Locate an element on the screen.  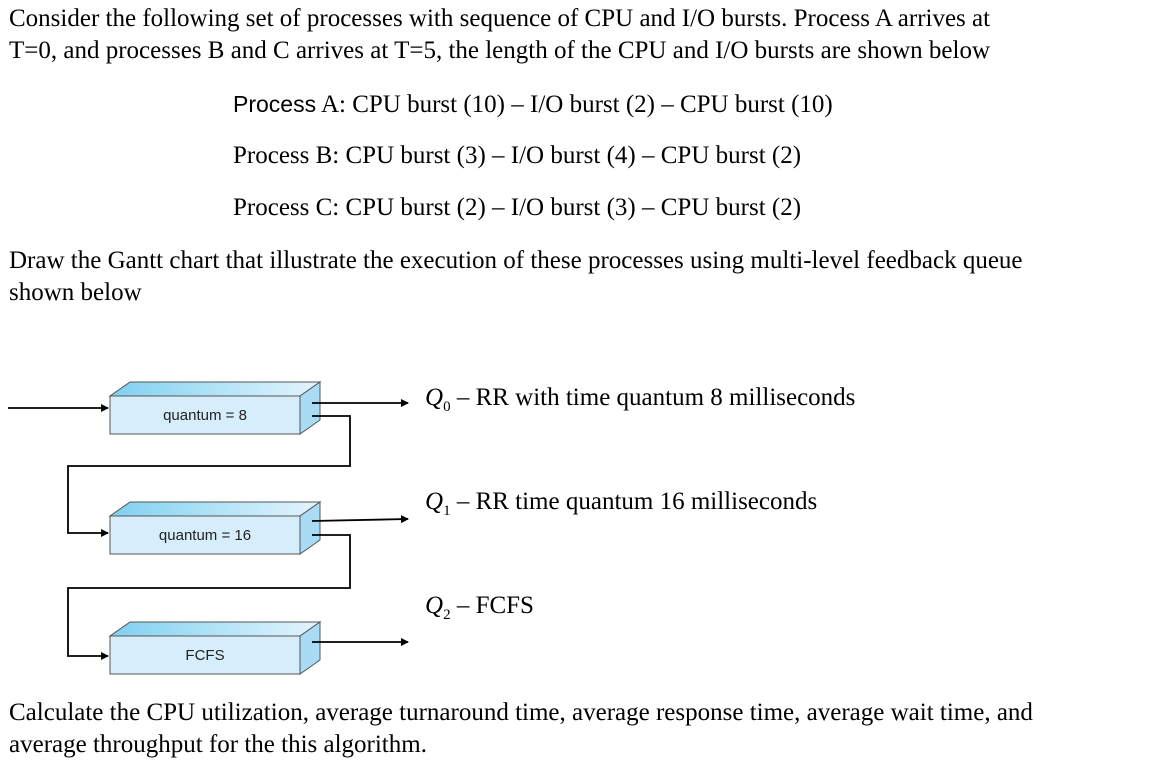
queue-1-box: quantum = 16 is located at coordinates (215, 528).